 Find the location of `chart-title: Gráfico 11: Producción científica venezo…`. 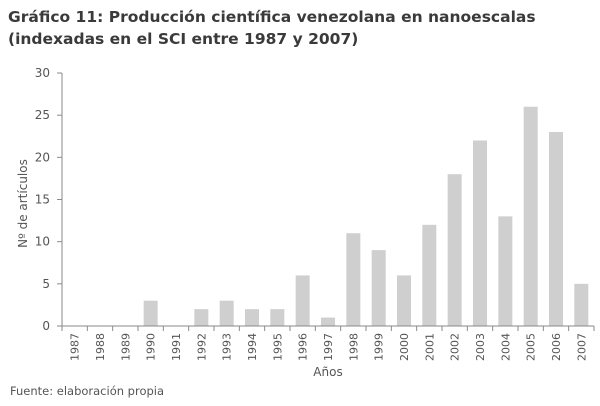

chart-title: Gráfico 11: Producción científica venezo… is located at coordinates (300, 28).